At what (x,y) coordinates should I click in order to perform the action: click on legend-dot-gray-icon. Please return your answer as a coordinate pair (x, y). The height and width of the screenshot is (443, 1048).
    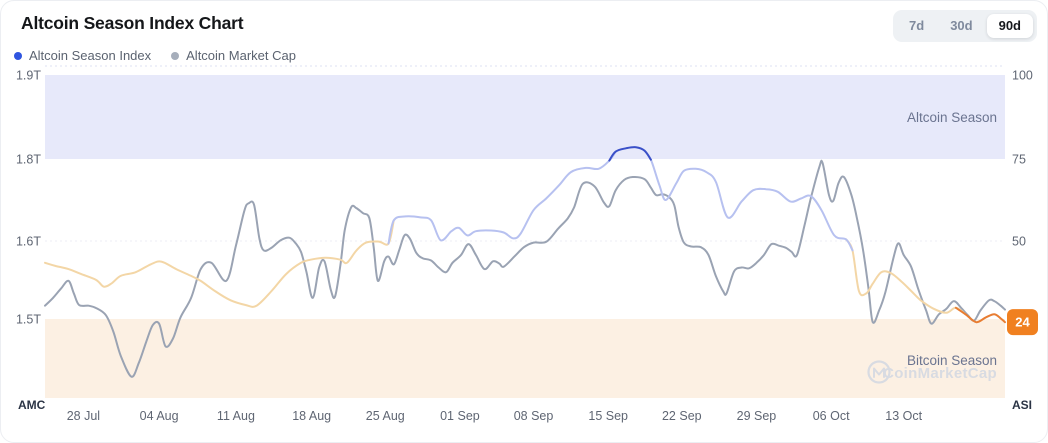
    Looking at the image, I should click on (175, 55).